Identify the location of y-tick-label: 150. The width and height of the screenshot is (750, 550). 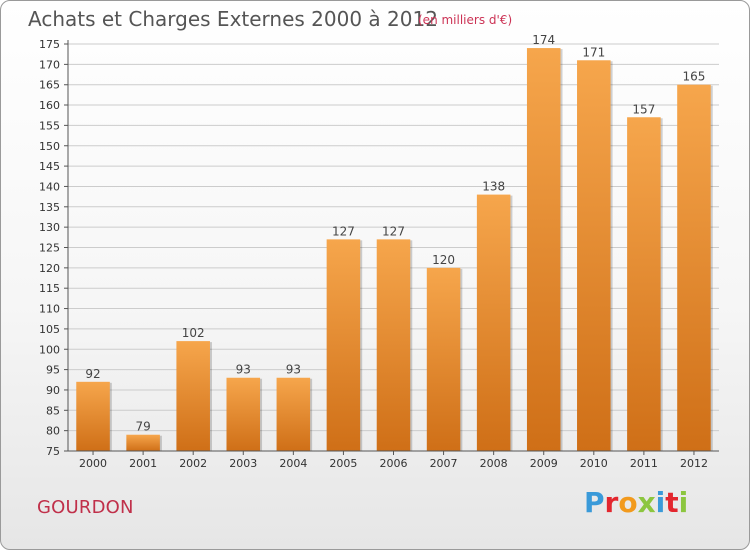
(49, 146).